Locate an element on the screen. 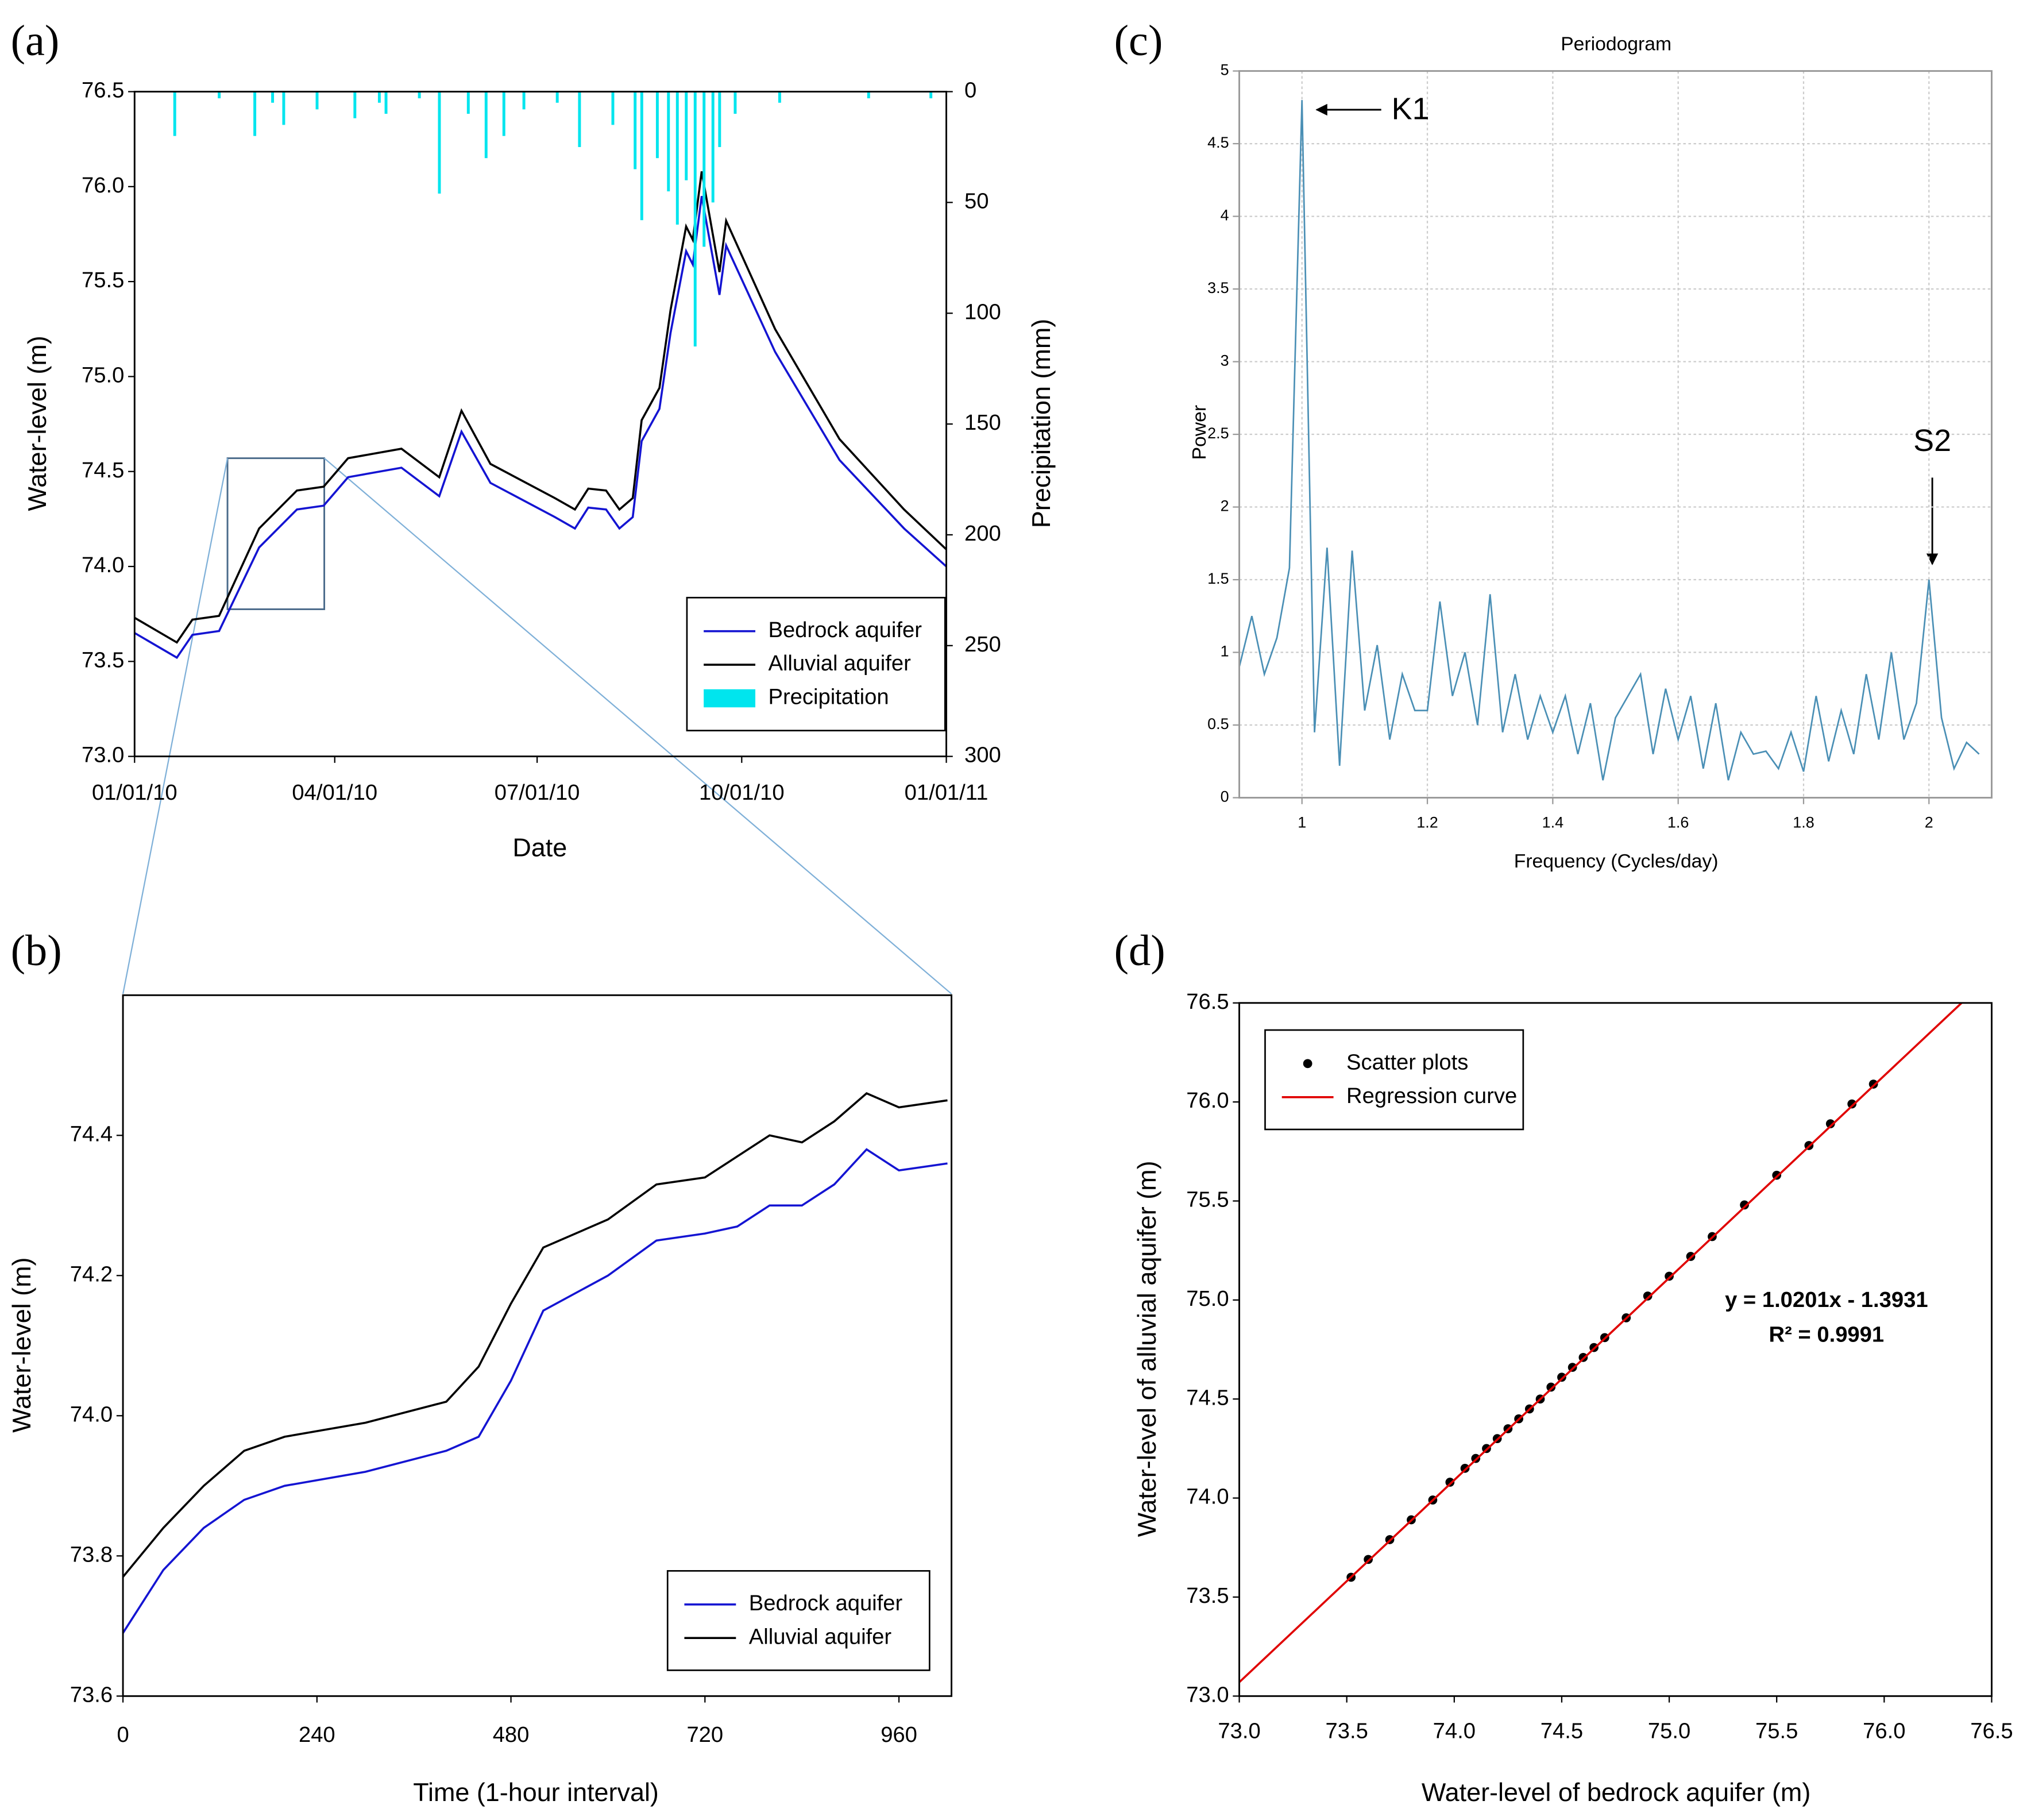  legend-label: Alluvial aquifer is located at coordinates (820, 1636).